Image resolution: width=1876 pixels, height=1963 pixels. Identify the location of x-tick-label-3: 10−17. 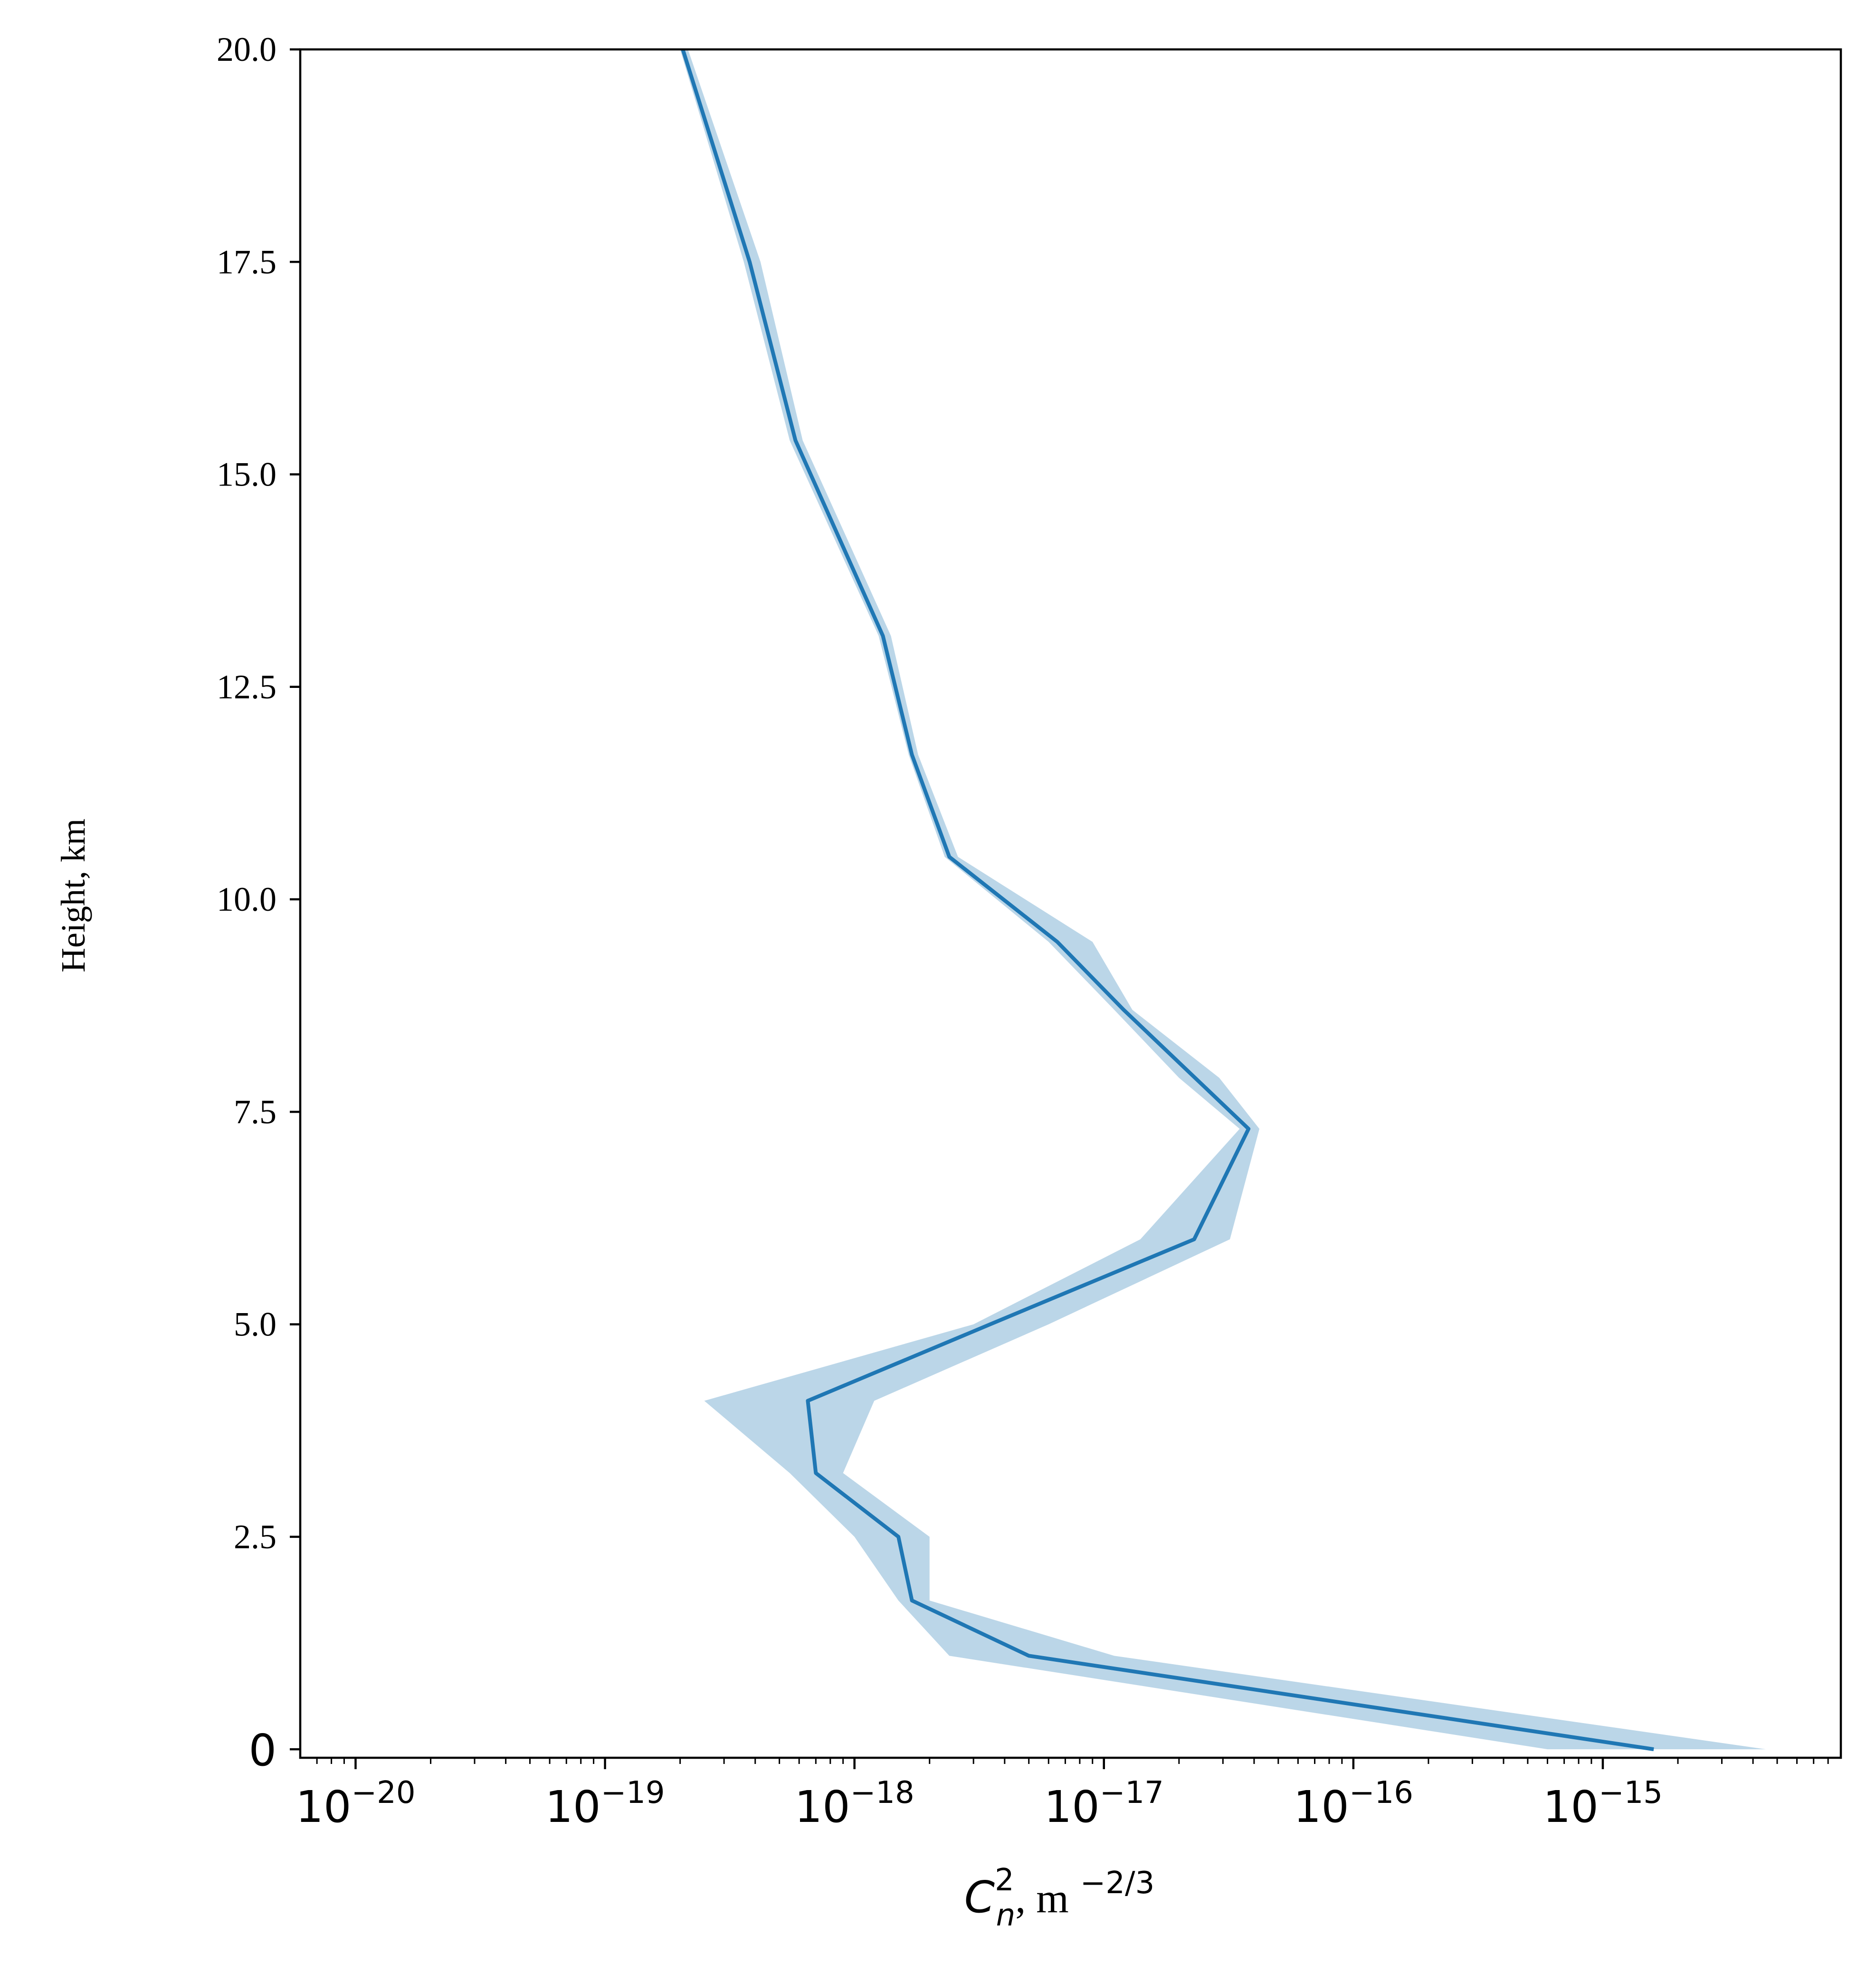
(1104, 1803).